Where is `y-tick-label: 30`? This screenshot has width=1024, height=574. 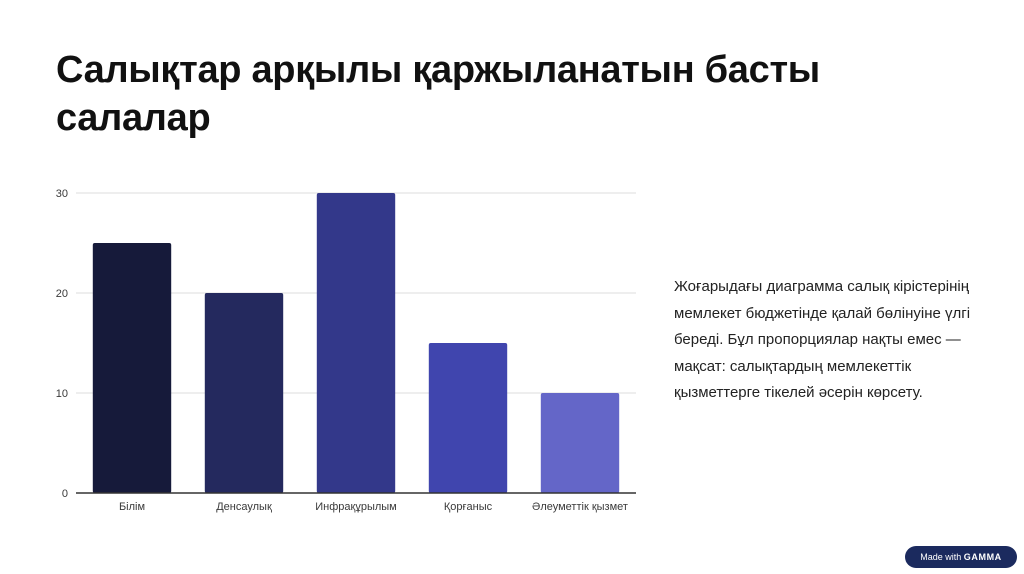 y-tick-label: 30 is located at coordinates (62, 194).